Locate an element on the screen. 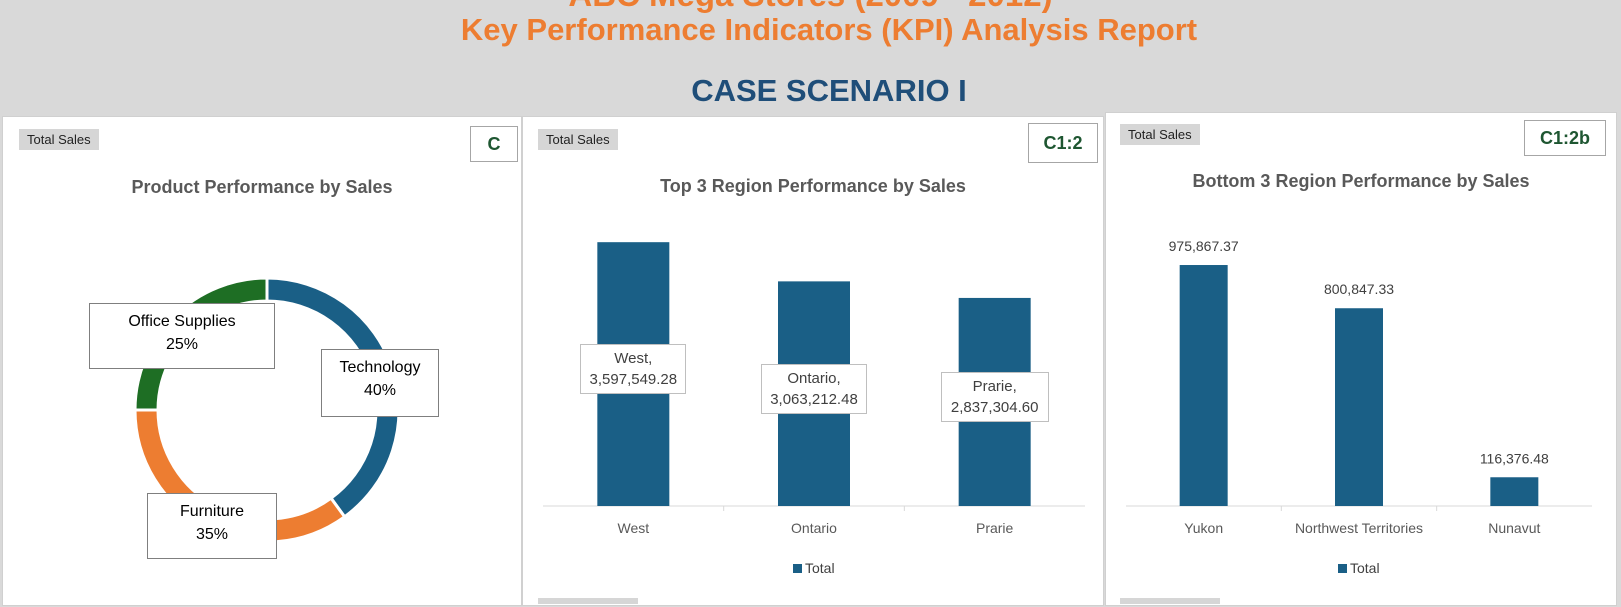 The width and height of the screenshot is (1621, 607). case-scenario-title: CASE SCENARIO I is located at coordinates (829, 90).